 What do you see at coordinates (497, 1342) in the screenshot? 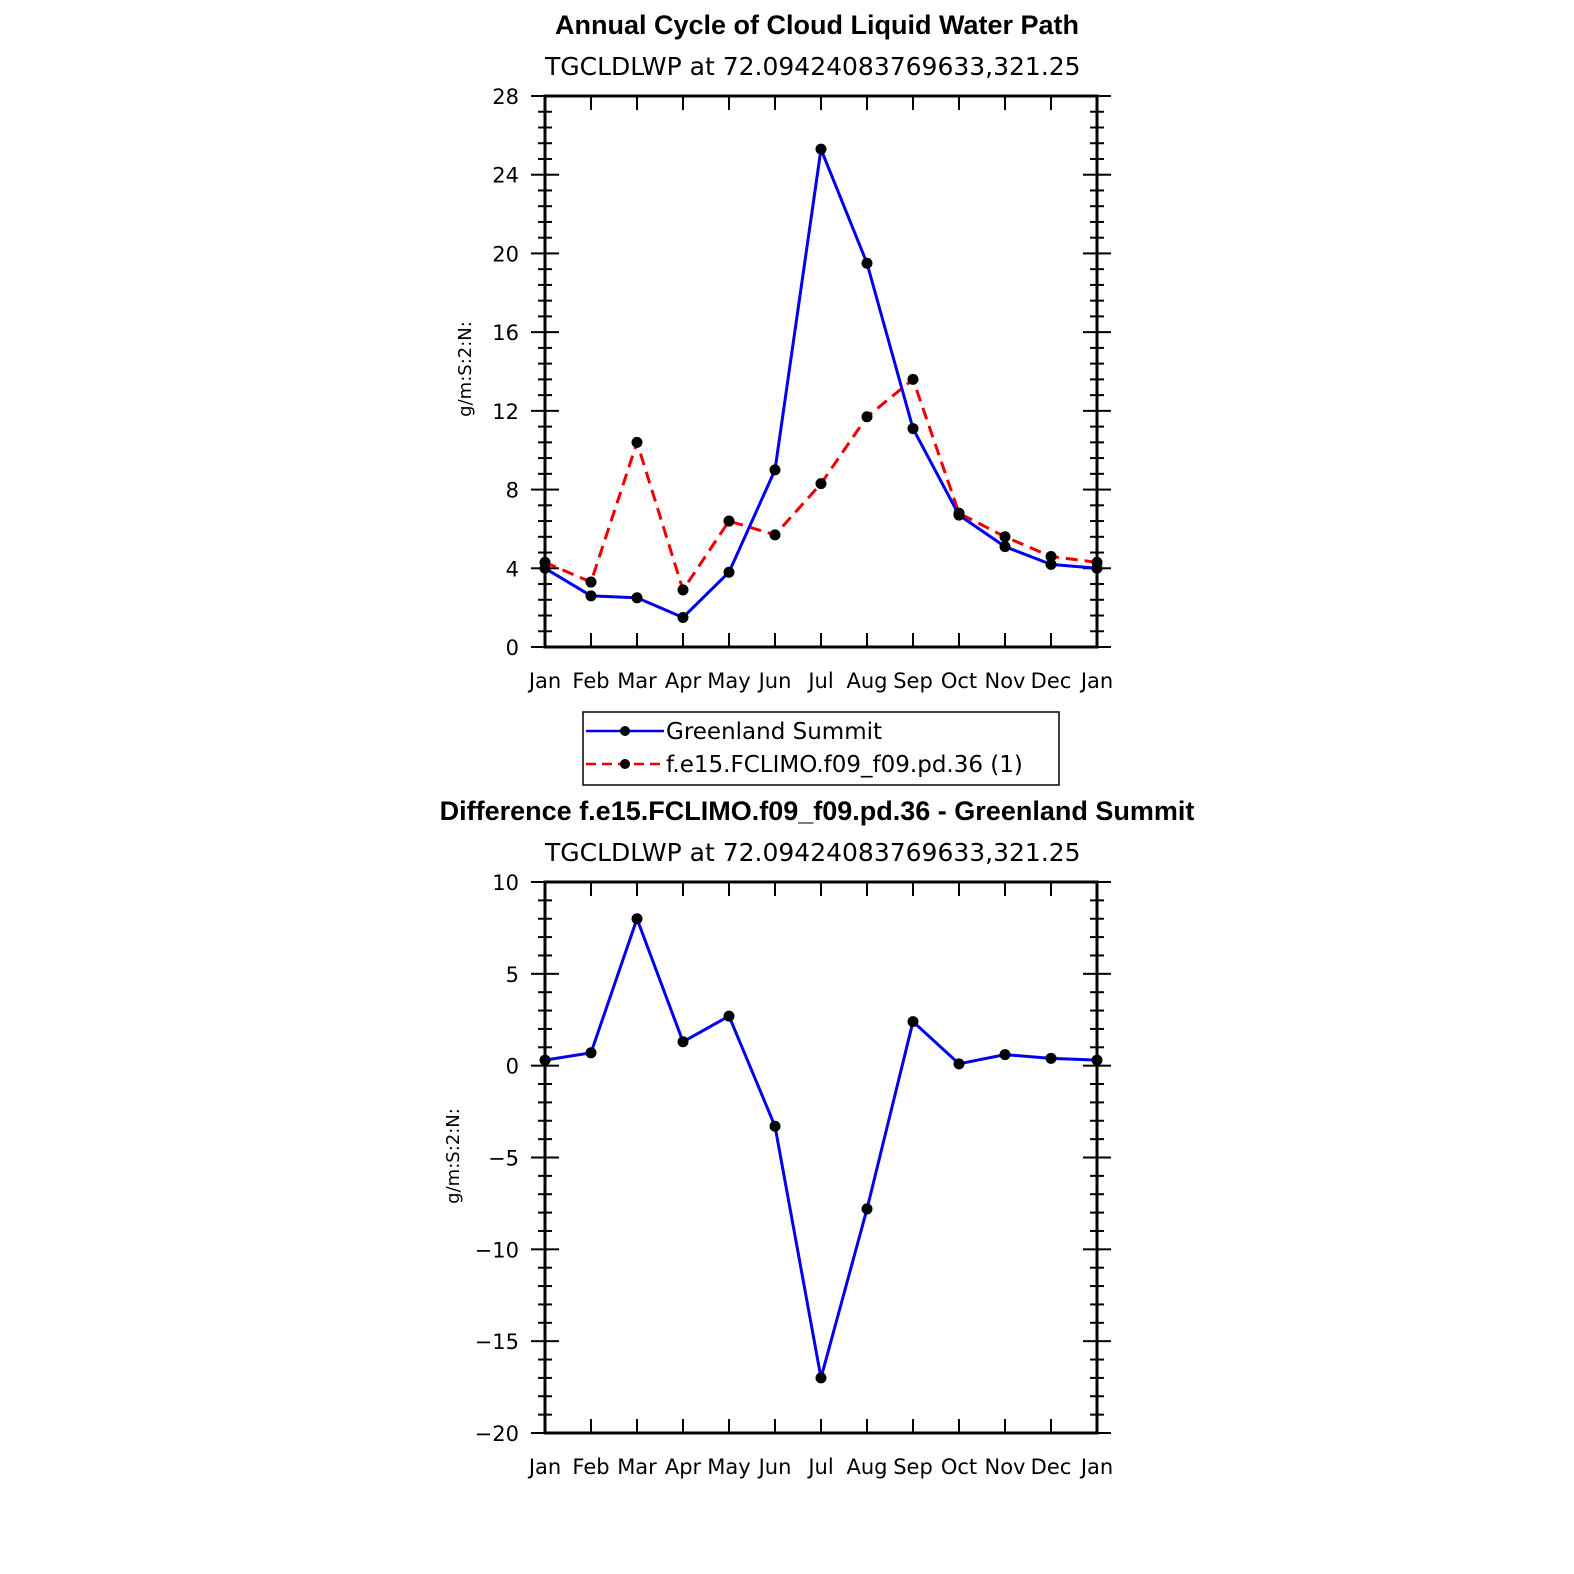
I see `bottom-y-tick-label: −15` at bounding box center [497, 1342].